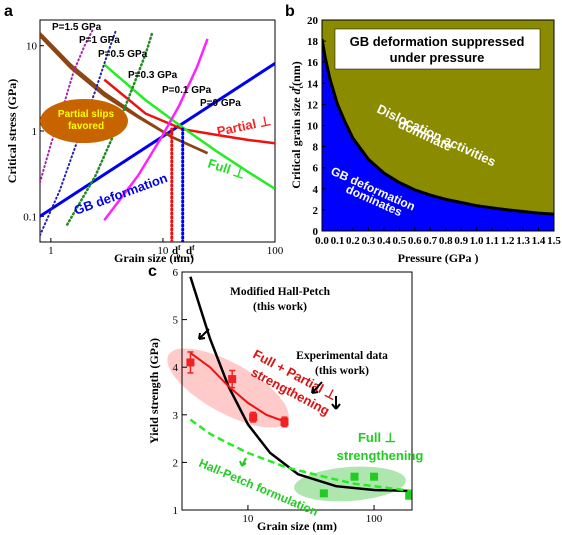 Image resolution: width=562 pixels, height=535 pixels. What do you see at coordinates (492, 241) in the screenshot?
I see `b-xtick-label: 1.1` at bounding box center [492, 241].